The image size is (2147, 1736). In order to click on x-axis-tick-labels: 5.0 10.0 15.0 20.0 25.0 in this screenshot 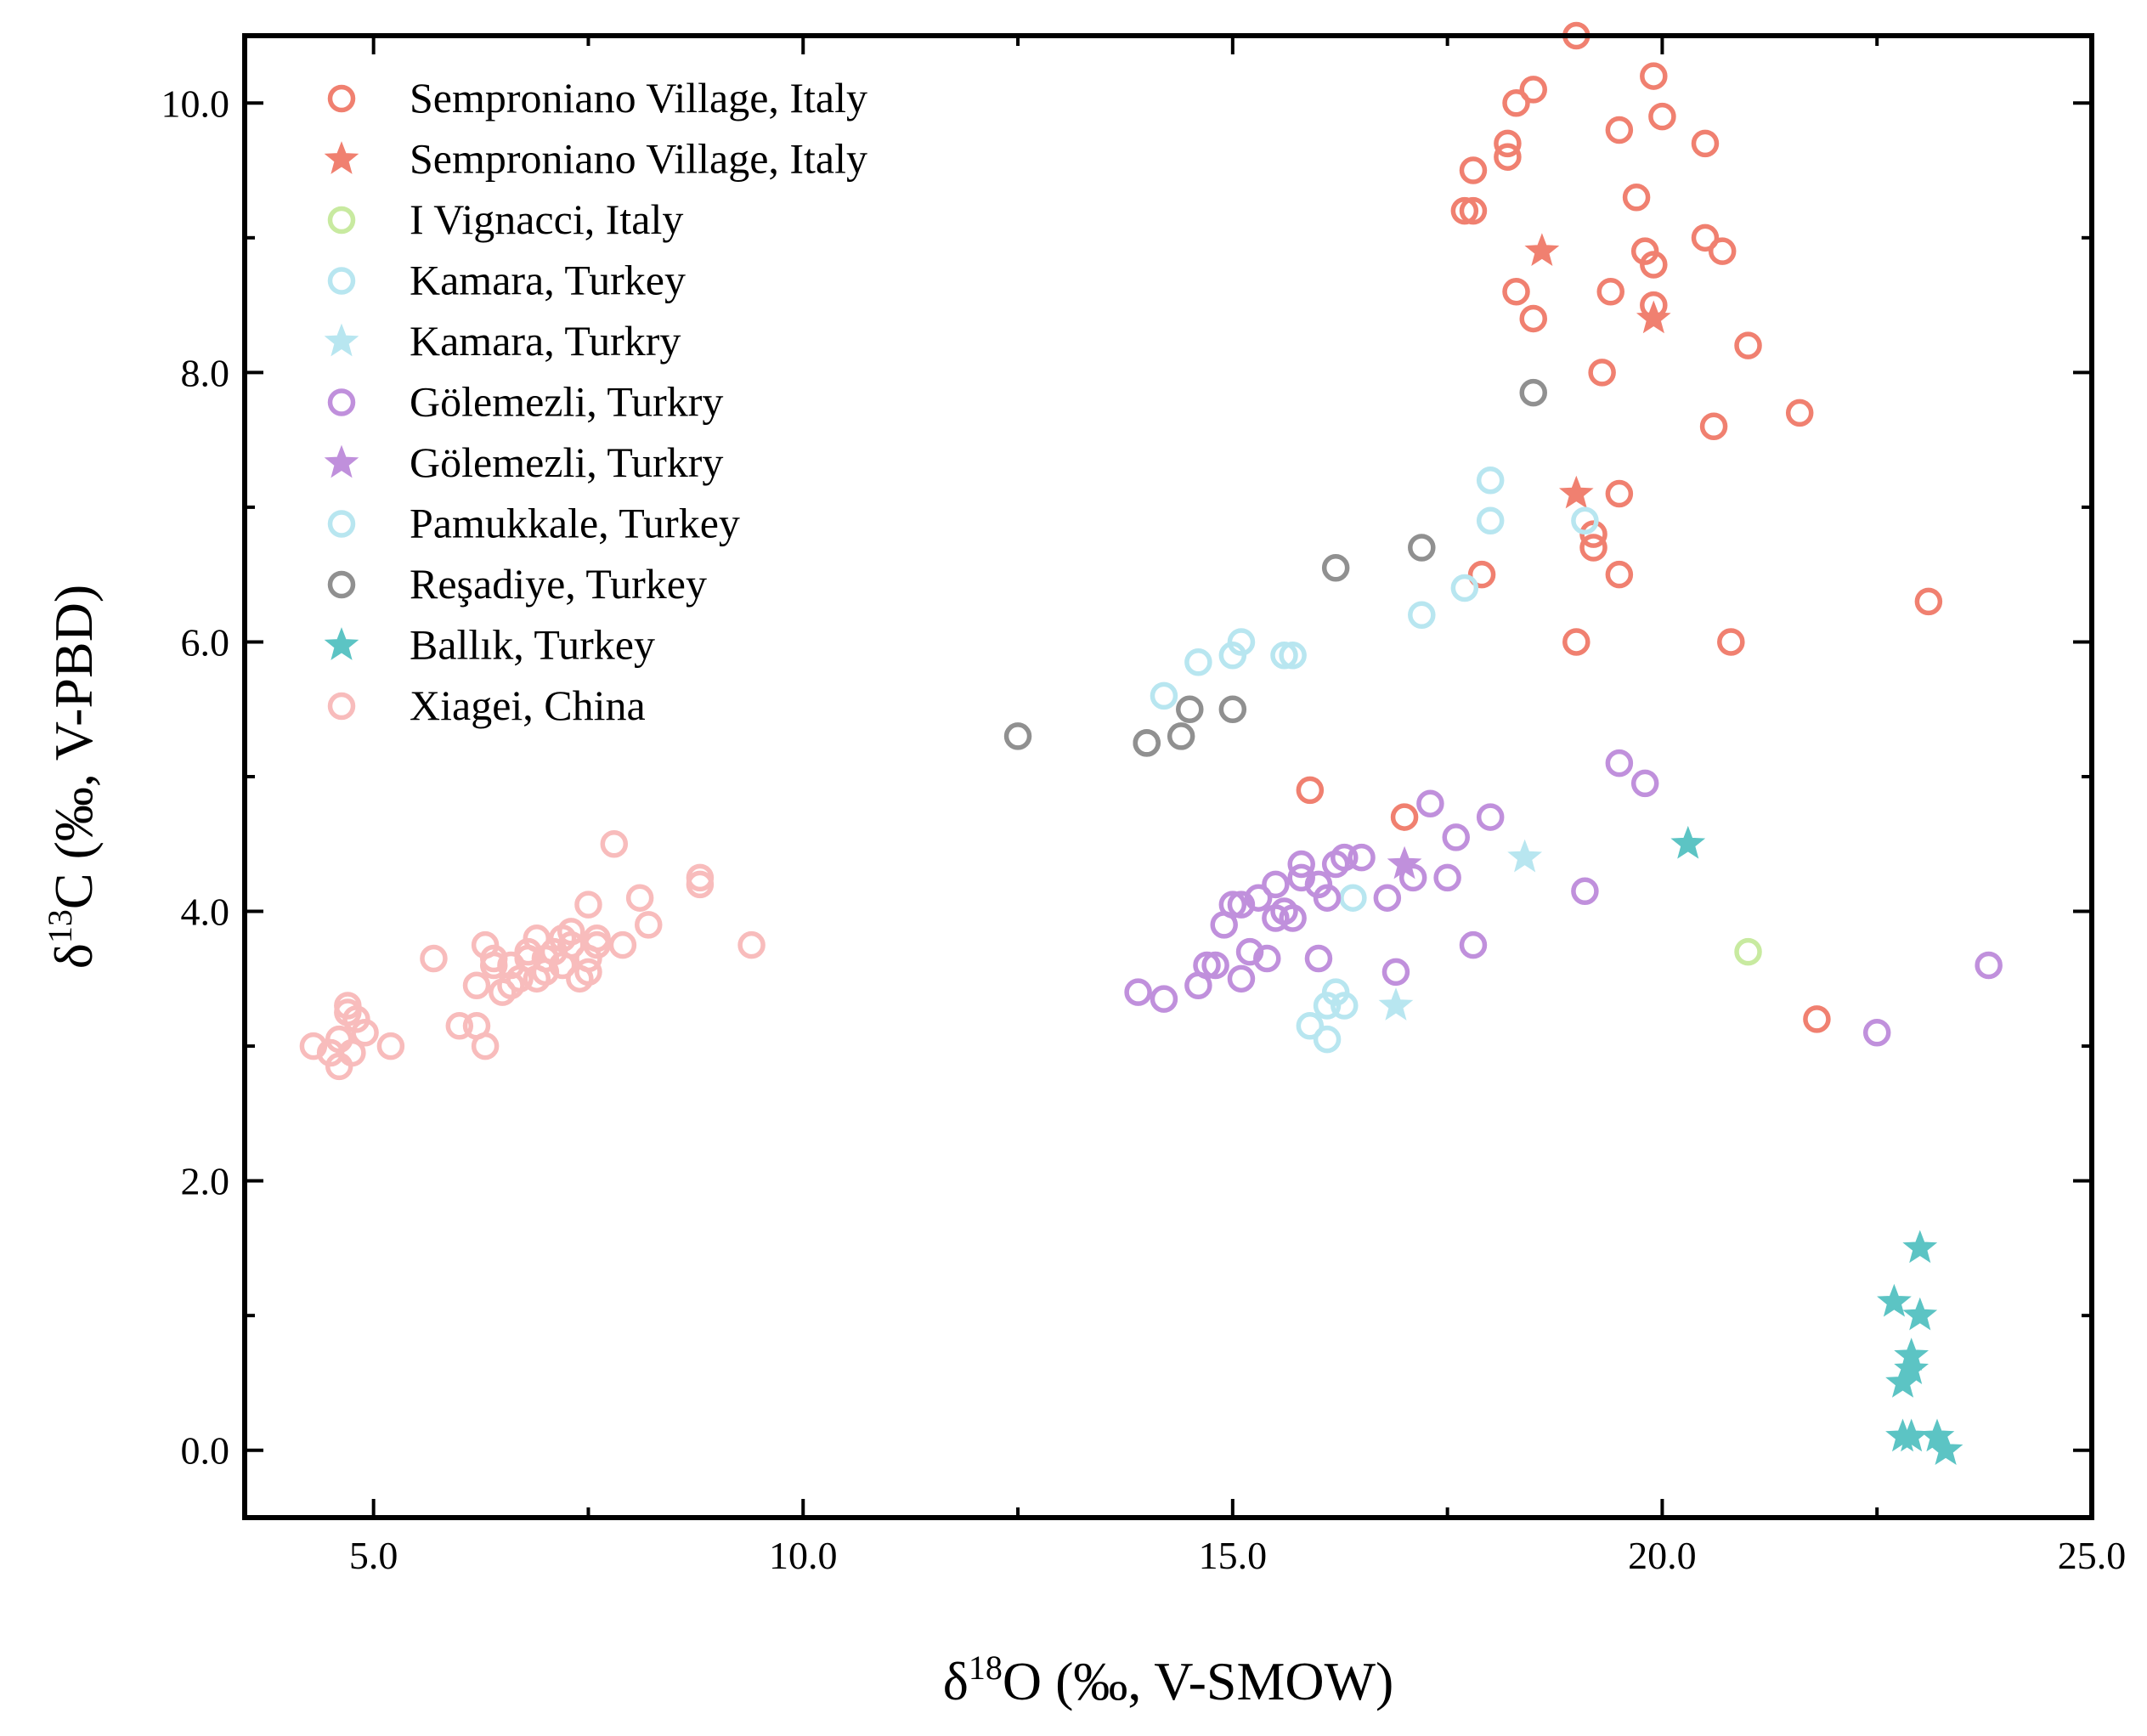, I will do `click(1237, 1555)`.